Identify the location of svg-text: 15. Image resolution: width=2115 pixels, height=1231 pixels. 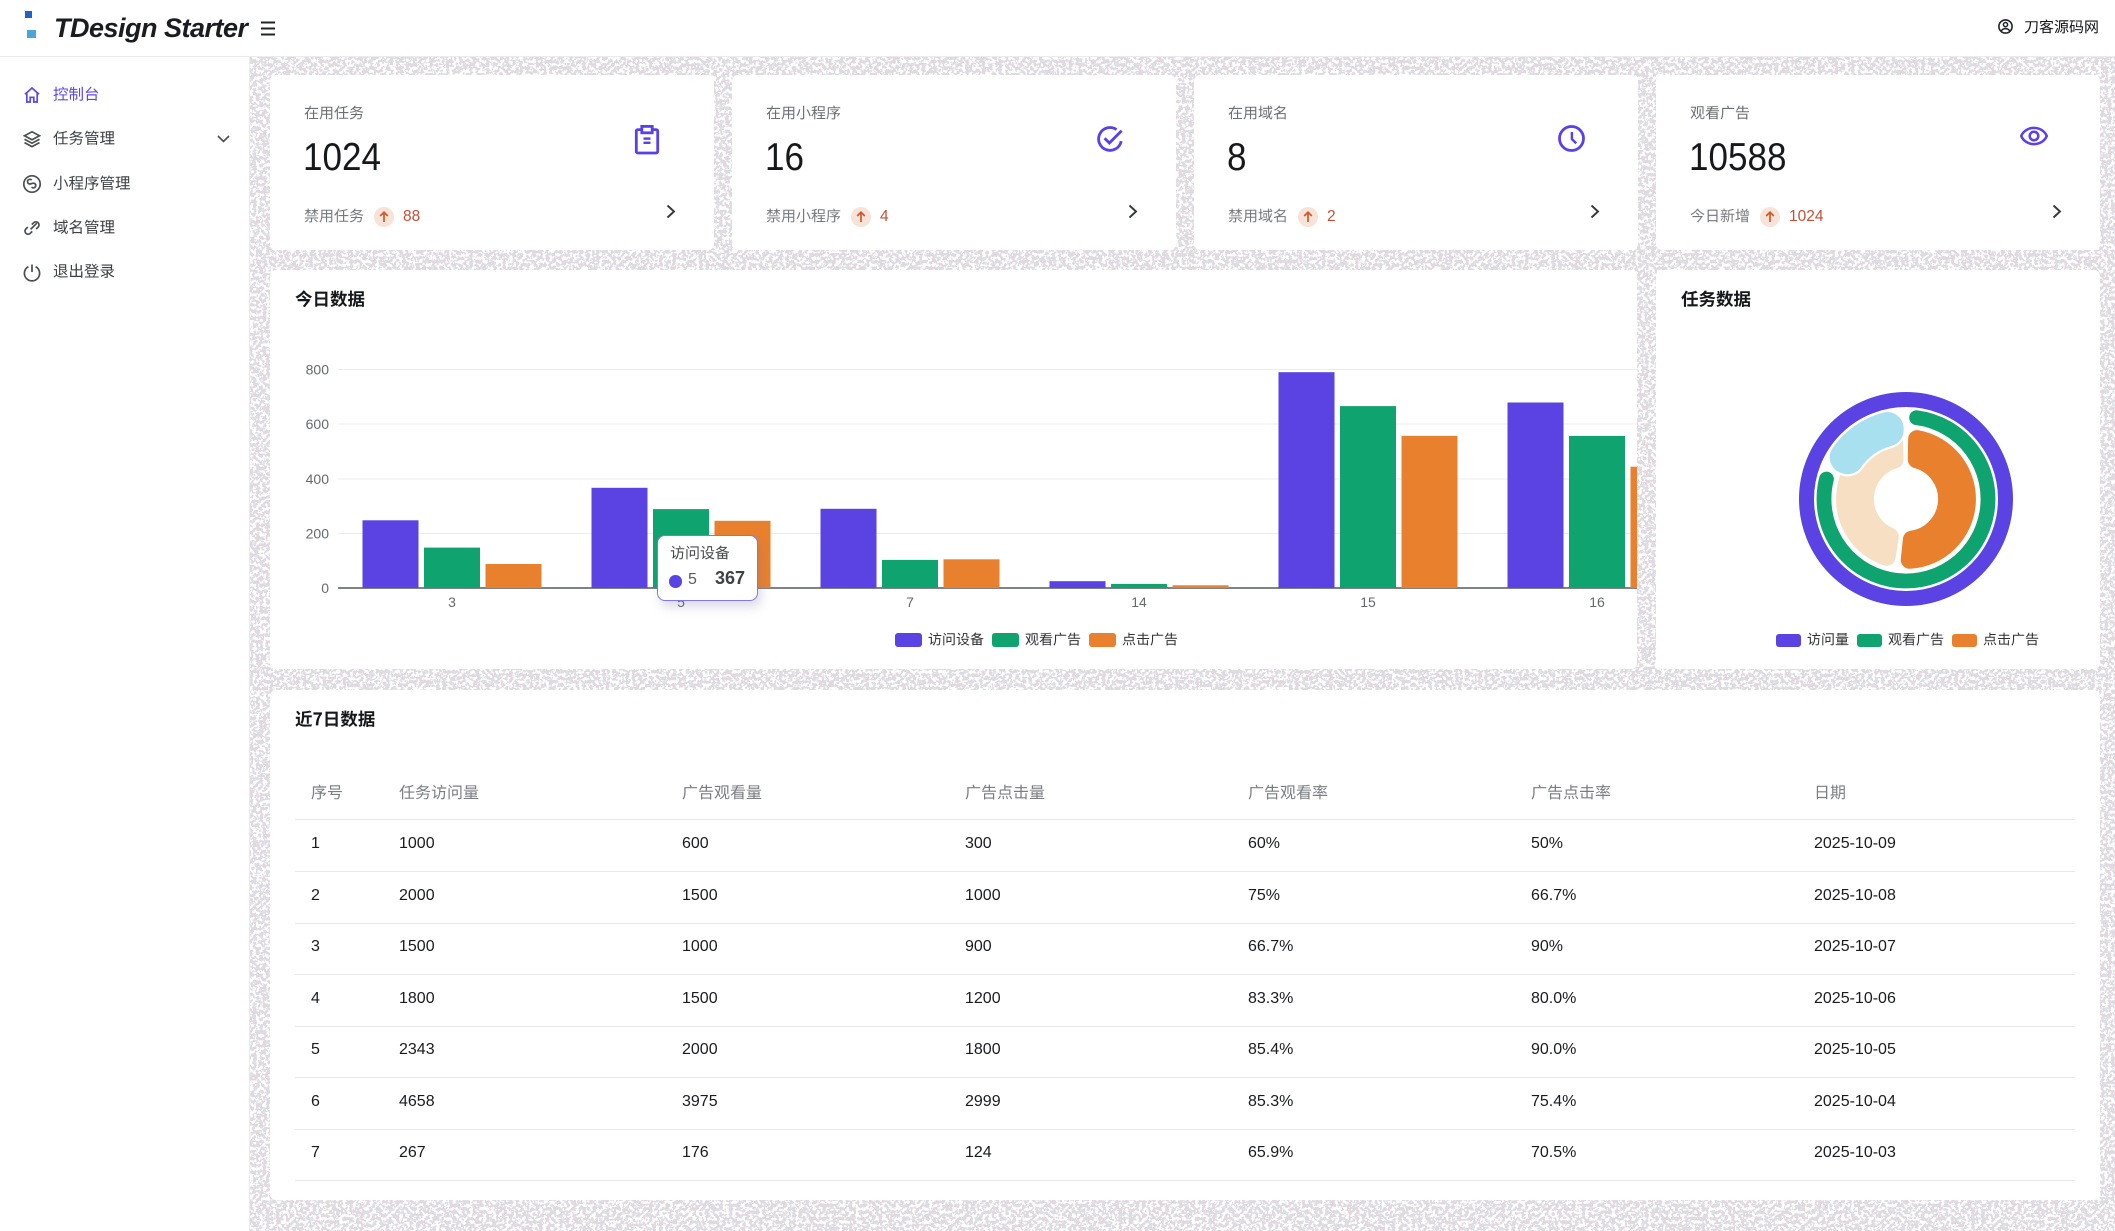
(1368, 602).